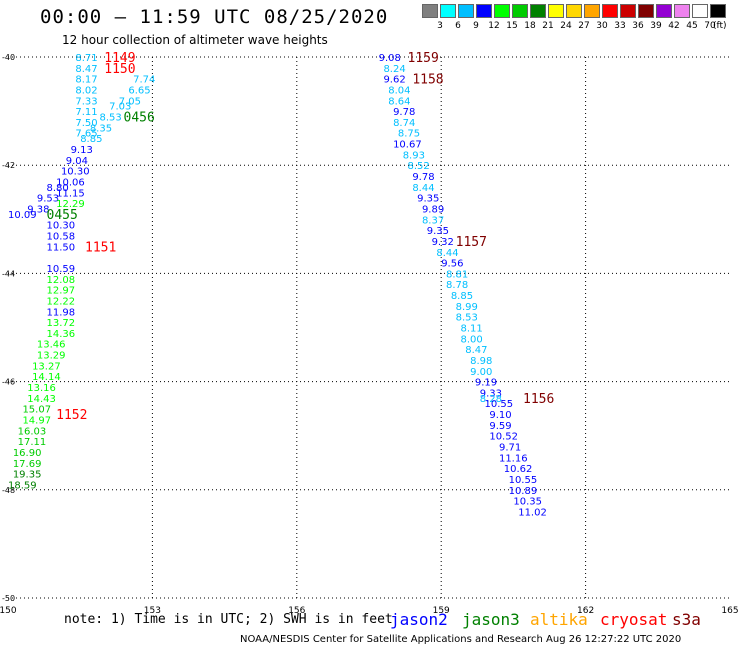 This screenshot has width=740, height=650. I want to click on wave-height-label: 10.89, so click(523, 491).